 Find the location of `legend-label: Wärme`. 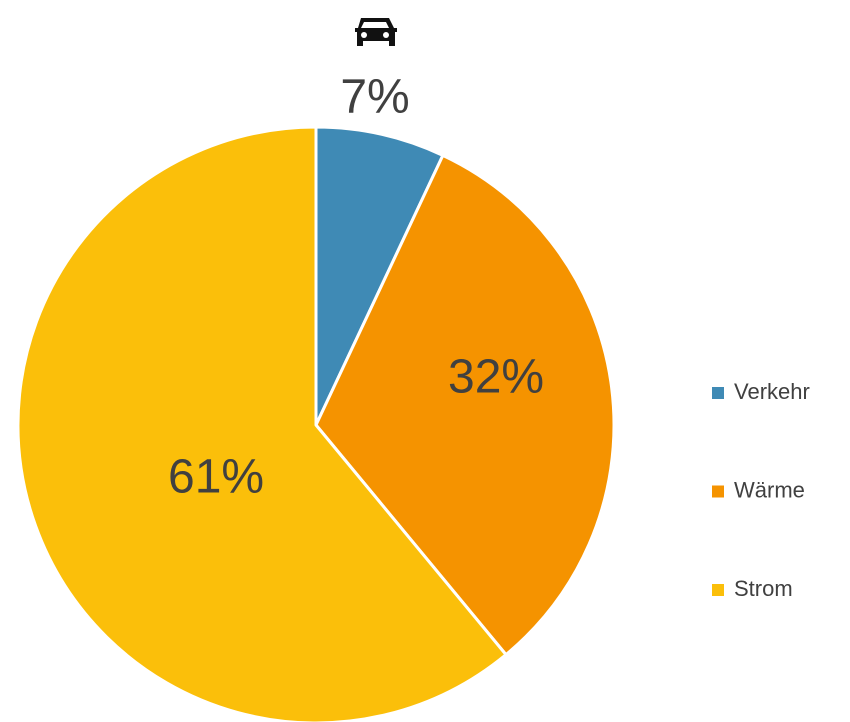

legend-label: Wärme is located at coordinates (769, 489).